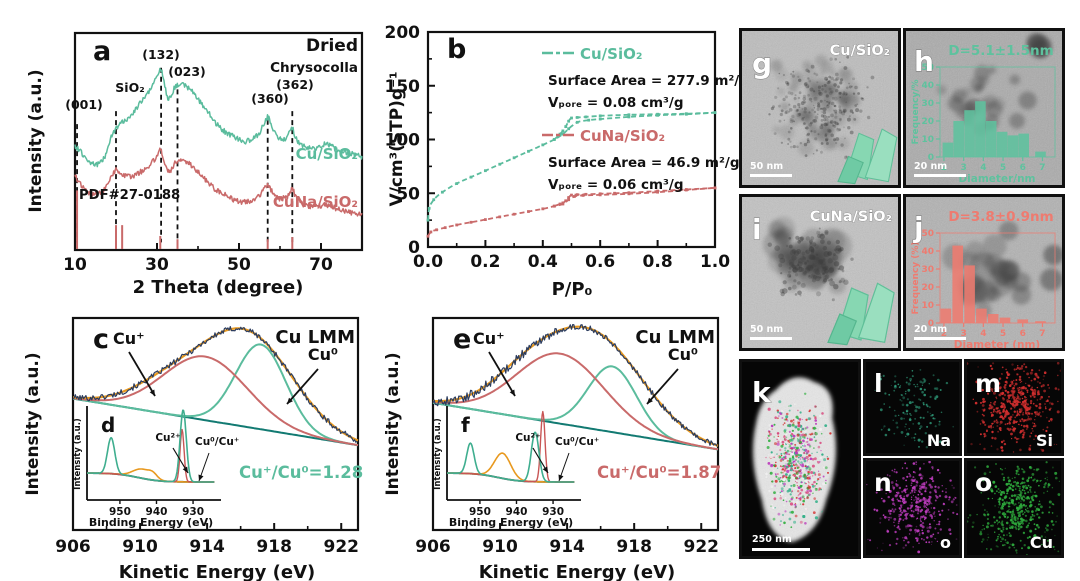 The width and height of the screenshot is (1080, 581). Describe the element at coordinates (927, 234) in the screenshot. I see `j-hist-ytick: 50` at that location.